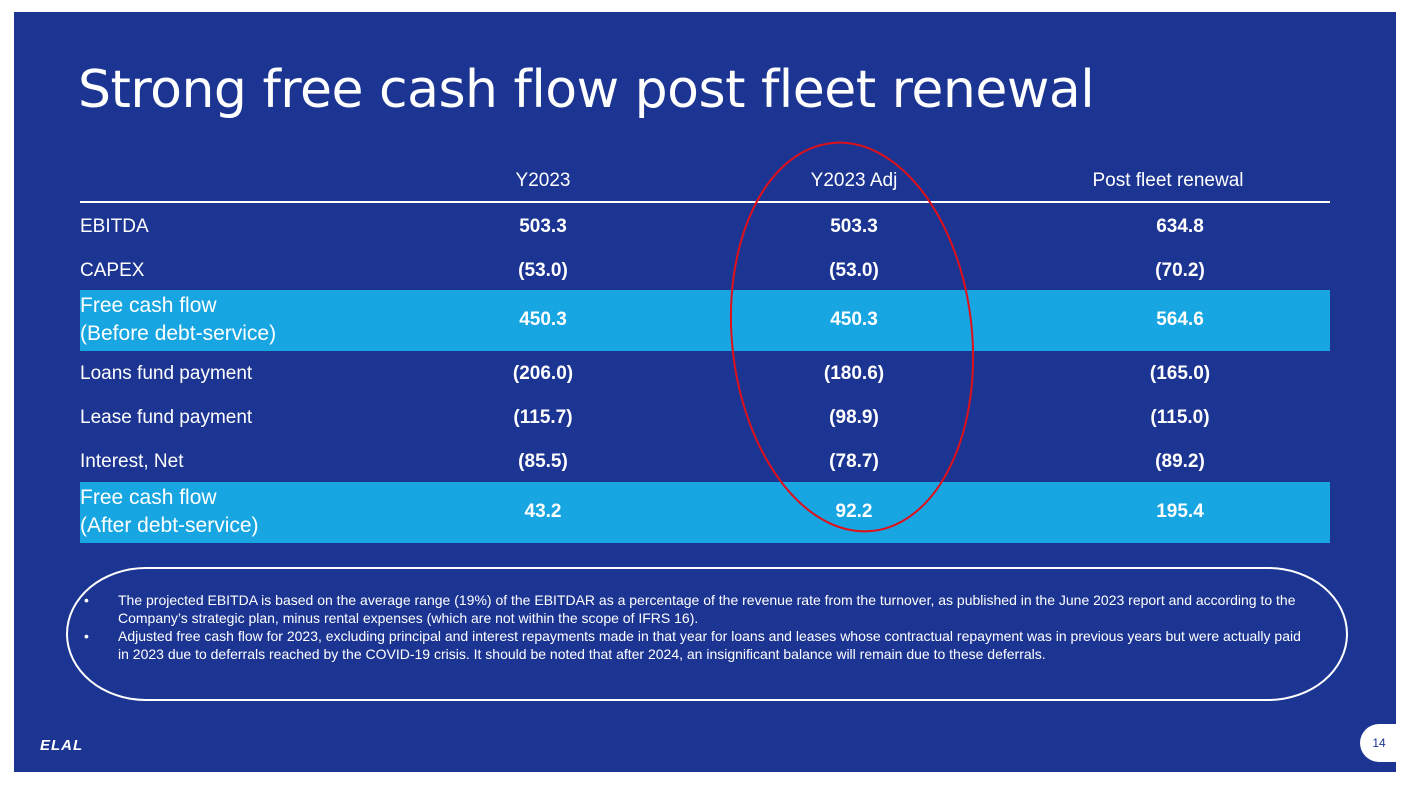  Describe the element at coordinates (854, 226) in the screenshot. I see `cell-y2023-adj: 503.3` at that location.